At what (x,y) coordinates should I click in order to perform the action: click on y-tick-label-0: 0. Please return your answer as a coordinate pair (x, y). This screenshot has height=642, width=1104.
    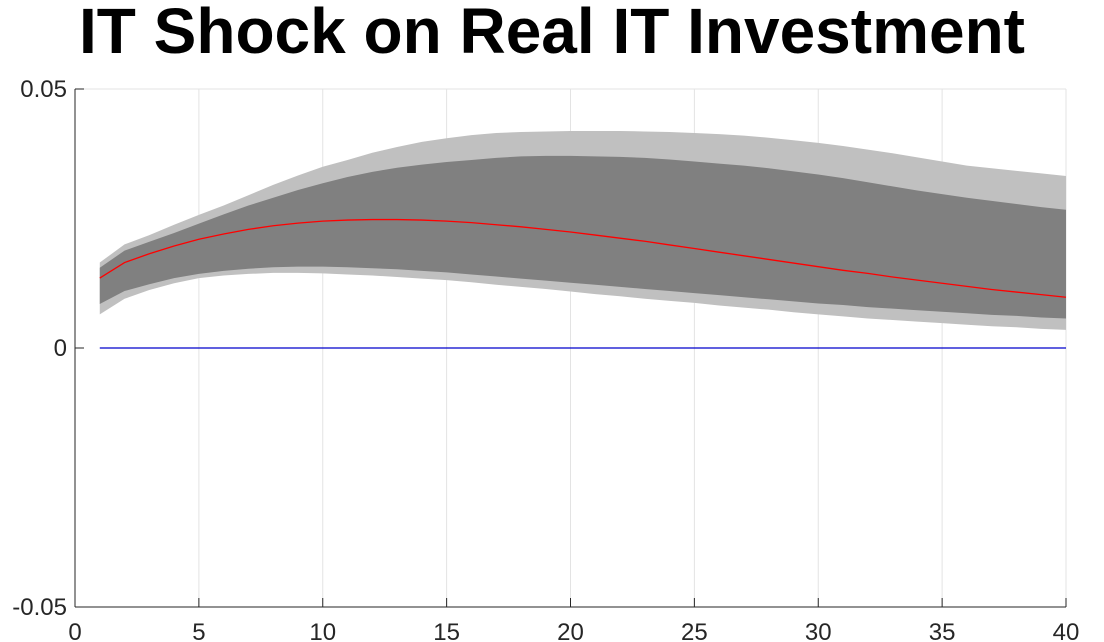
    Looking at the image, I should click on (60, 348).